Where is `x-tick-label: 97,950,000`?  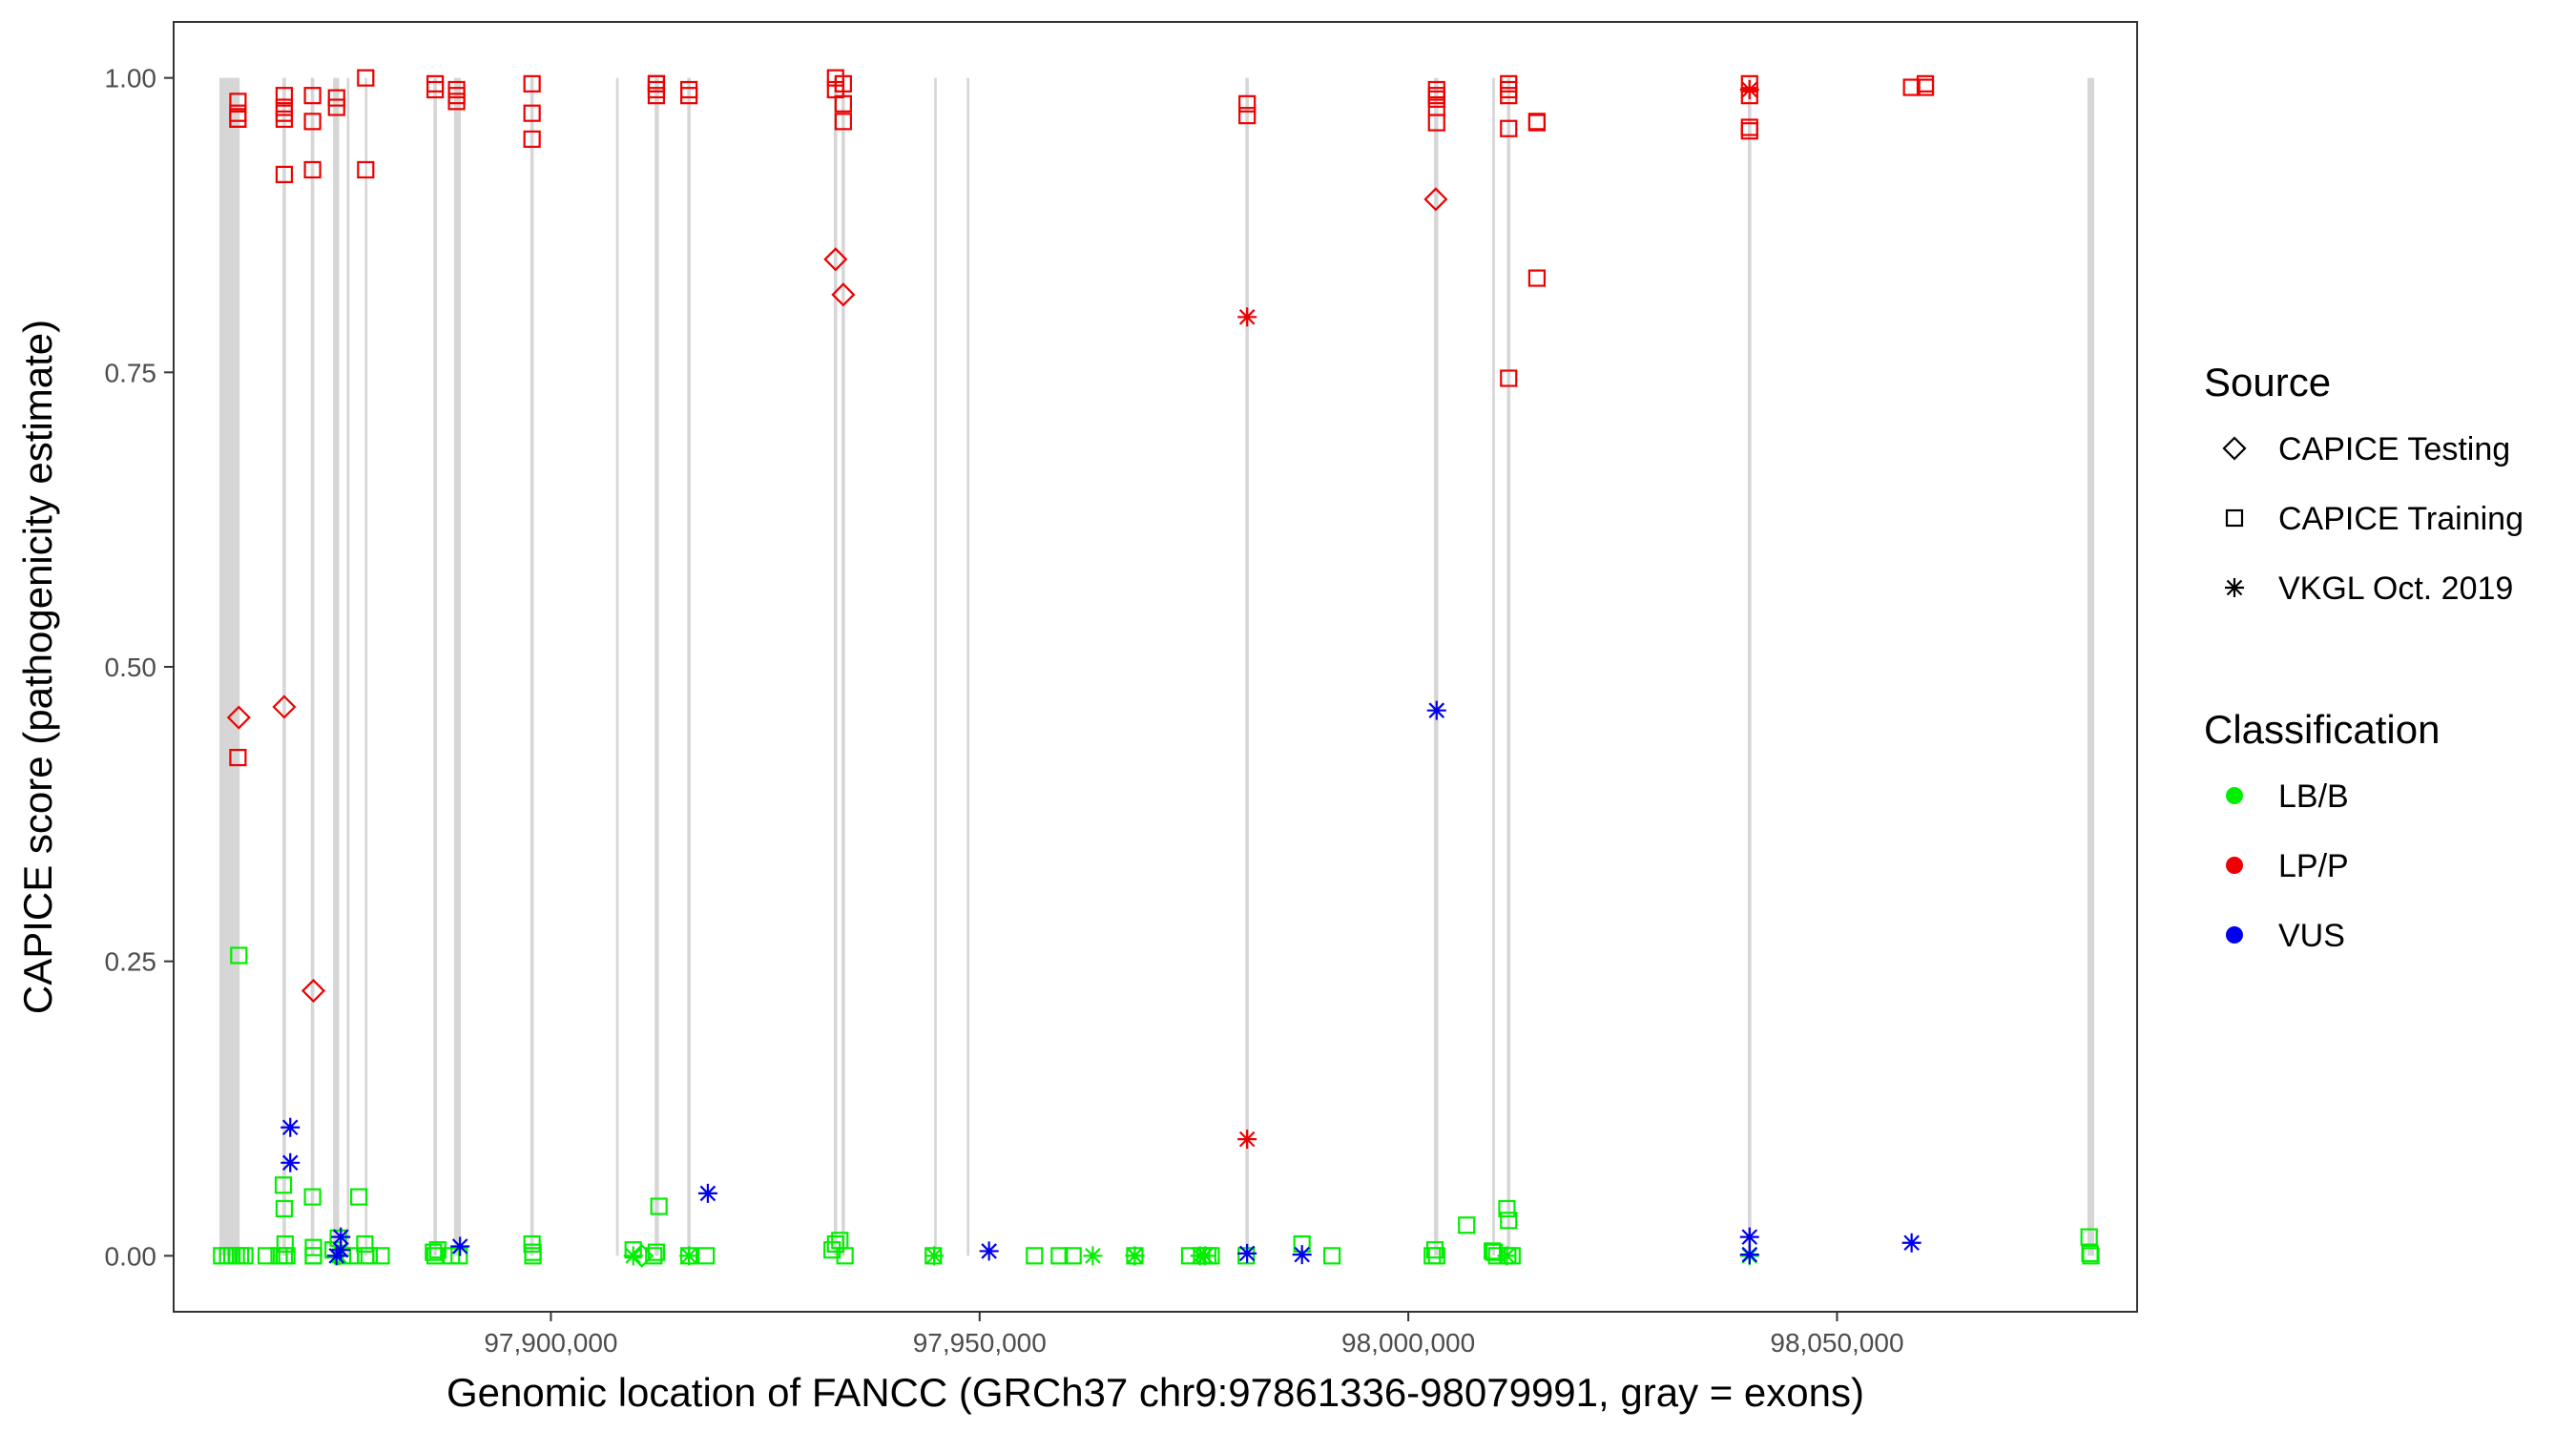
x-tick-label: 97,950,000 is located at coordinates (980, 1343).